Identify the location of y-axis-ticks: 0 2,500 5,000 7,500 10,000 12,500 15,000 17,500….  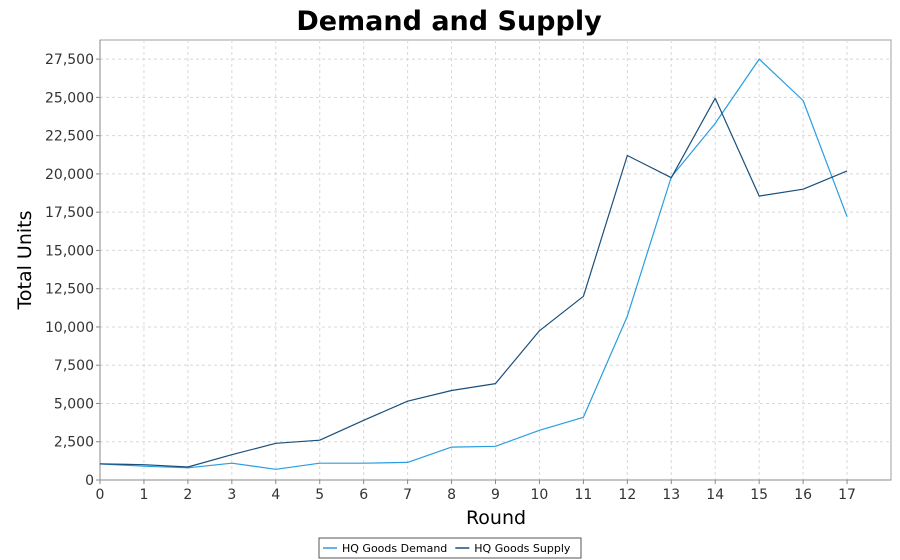
(72, 270).